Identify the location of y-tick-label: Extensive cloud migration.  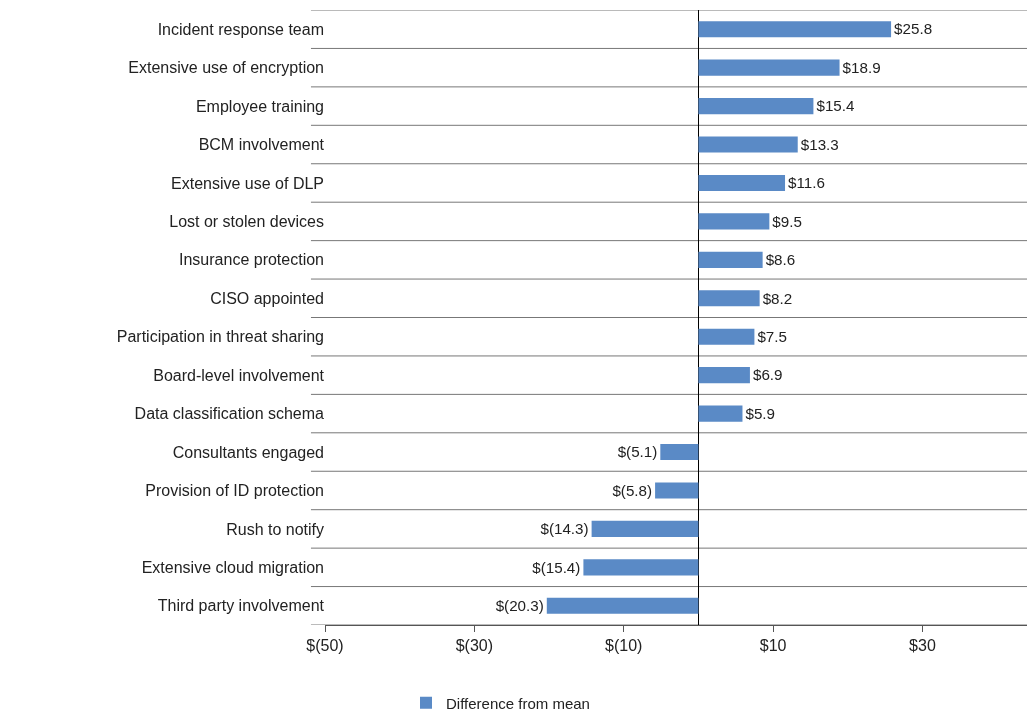
(232, 567).